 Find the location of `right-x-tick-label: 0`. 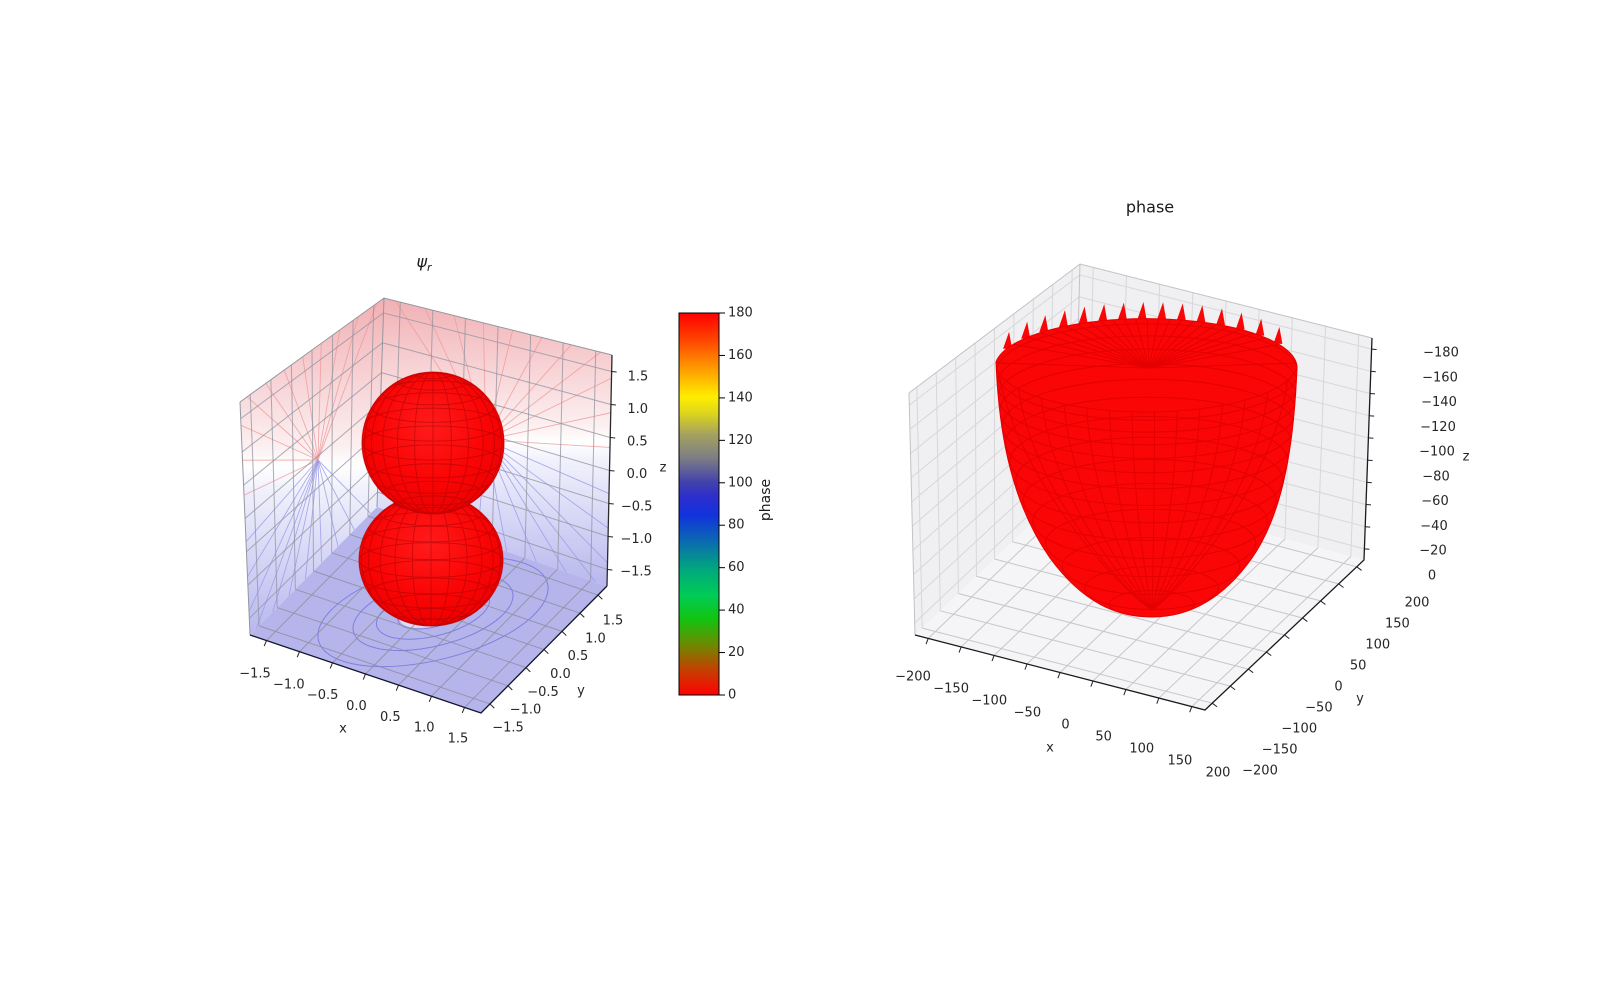

right-x-tick-label: 0 is located at coordinates (1065, 725).